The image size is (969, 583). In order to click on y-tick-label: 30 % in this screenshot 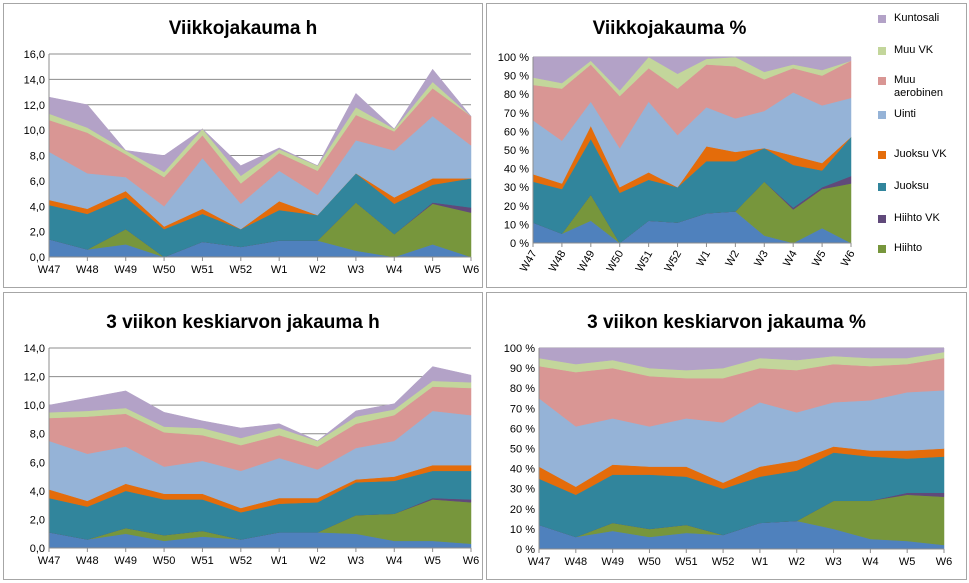, I will do `click(516, 188)`.